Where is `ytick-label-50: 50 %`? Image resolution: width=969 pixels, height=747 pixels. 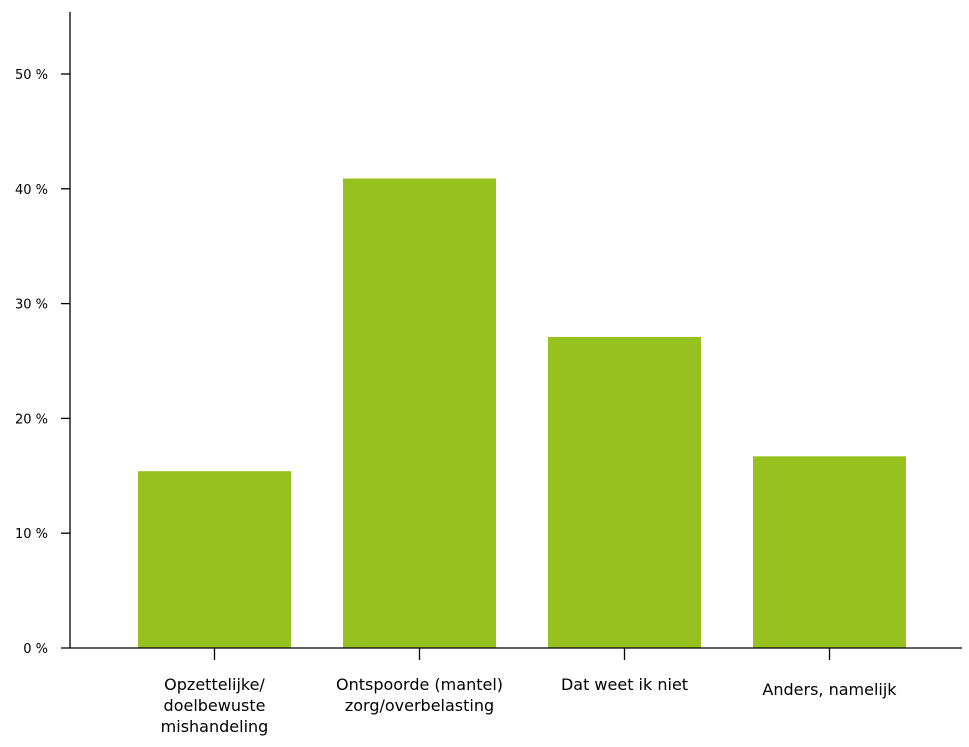 ytick-label-50: 50 % is located at coordinates (31, 75).